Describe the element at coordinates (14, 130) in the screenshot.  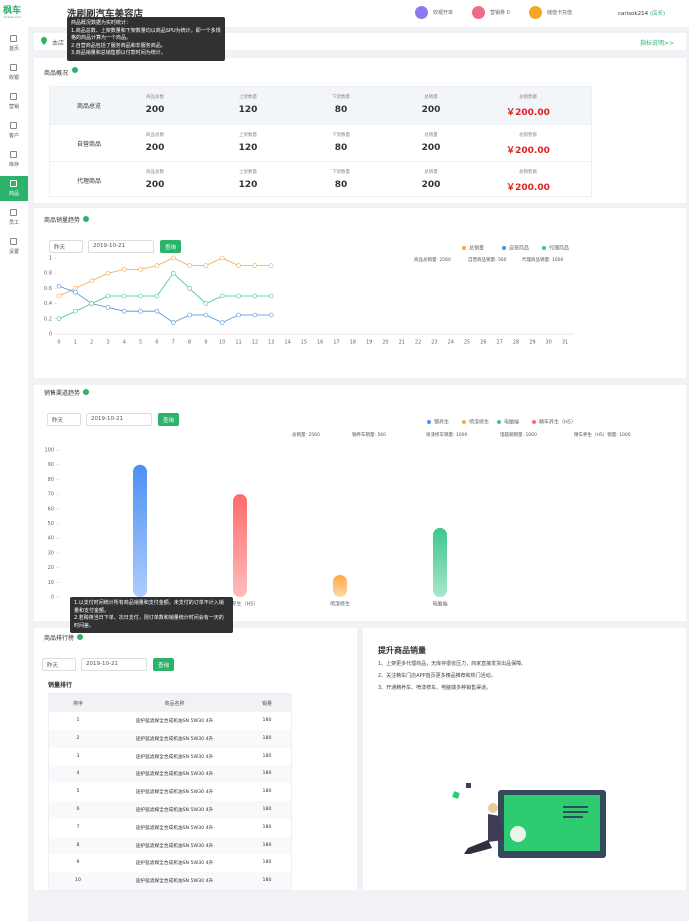
I see `nav-item: 客户` at that location.